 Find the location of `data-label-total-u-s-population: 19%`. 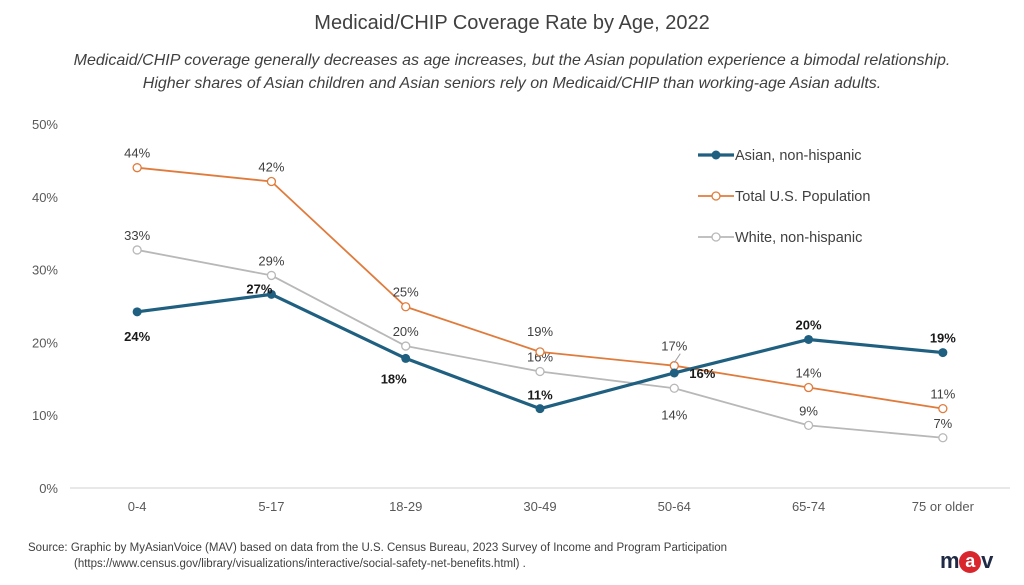

data-label-total-u-s-population: 19% is located at coordinates (540, 331).